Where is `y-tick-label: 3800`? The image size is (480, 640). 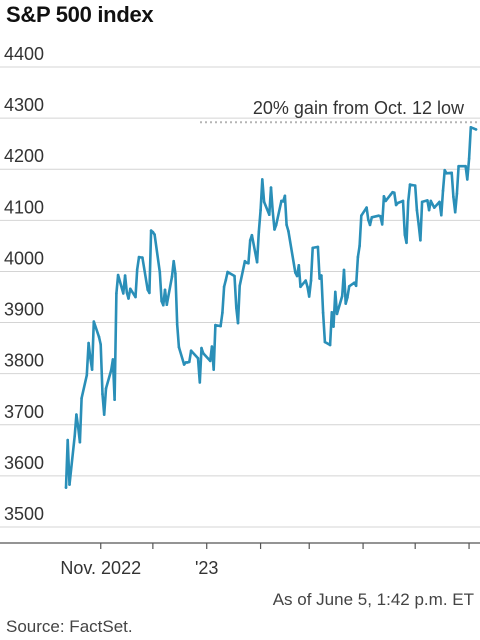 y-tick-label: 3800 is located at coordinates (24, 361).